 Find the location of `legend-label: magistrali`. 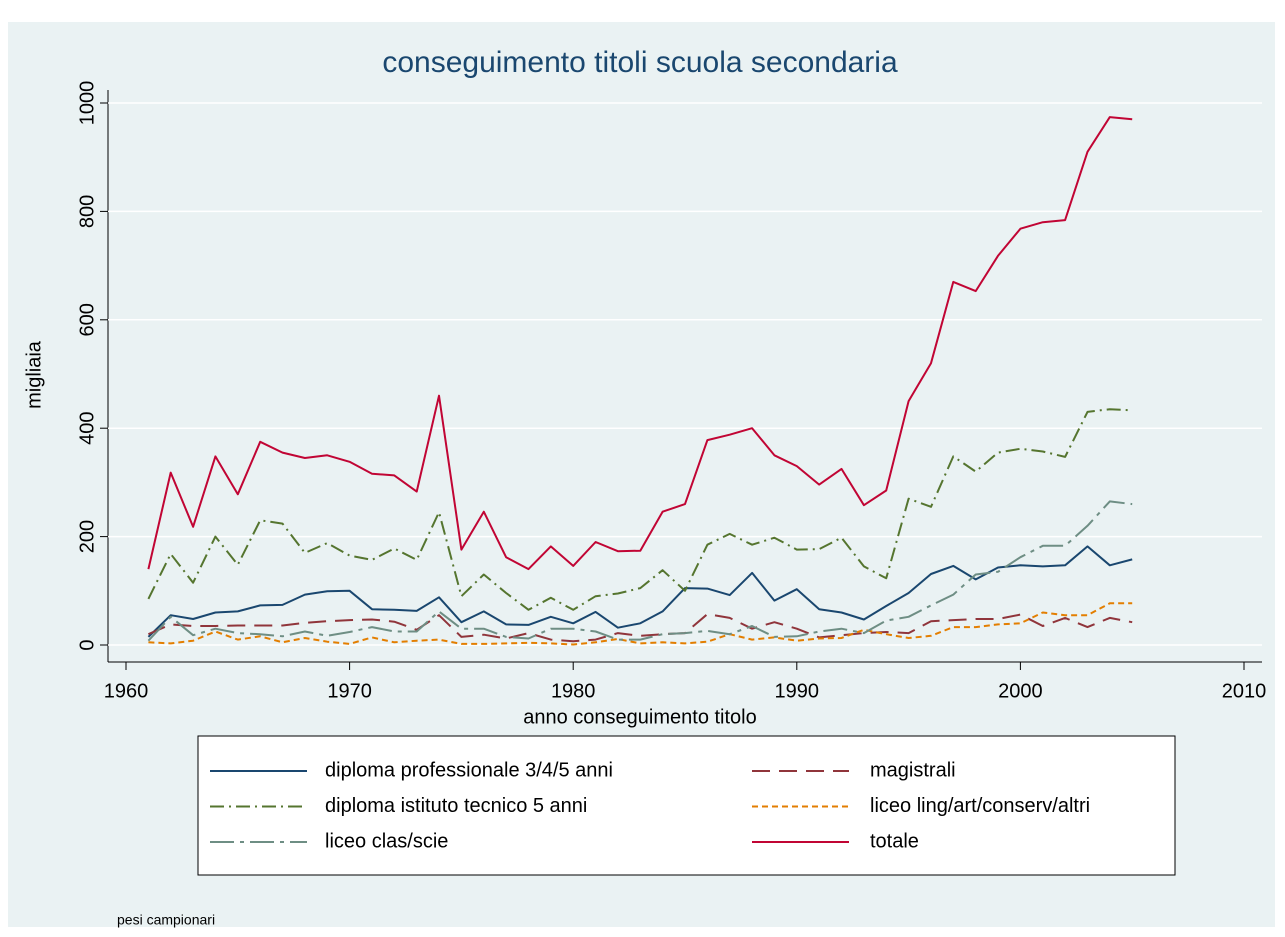

legend-label: magistrali is located at coordinates (913, 770).